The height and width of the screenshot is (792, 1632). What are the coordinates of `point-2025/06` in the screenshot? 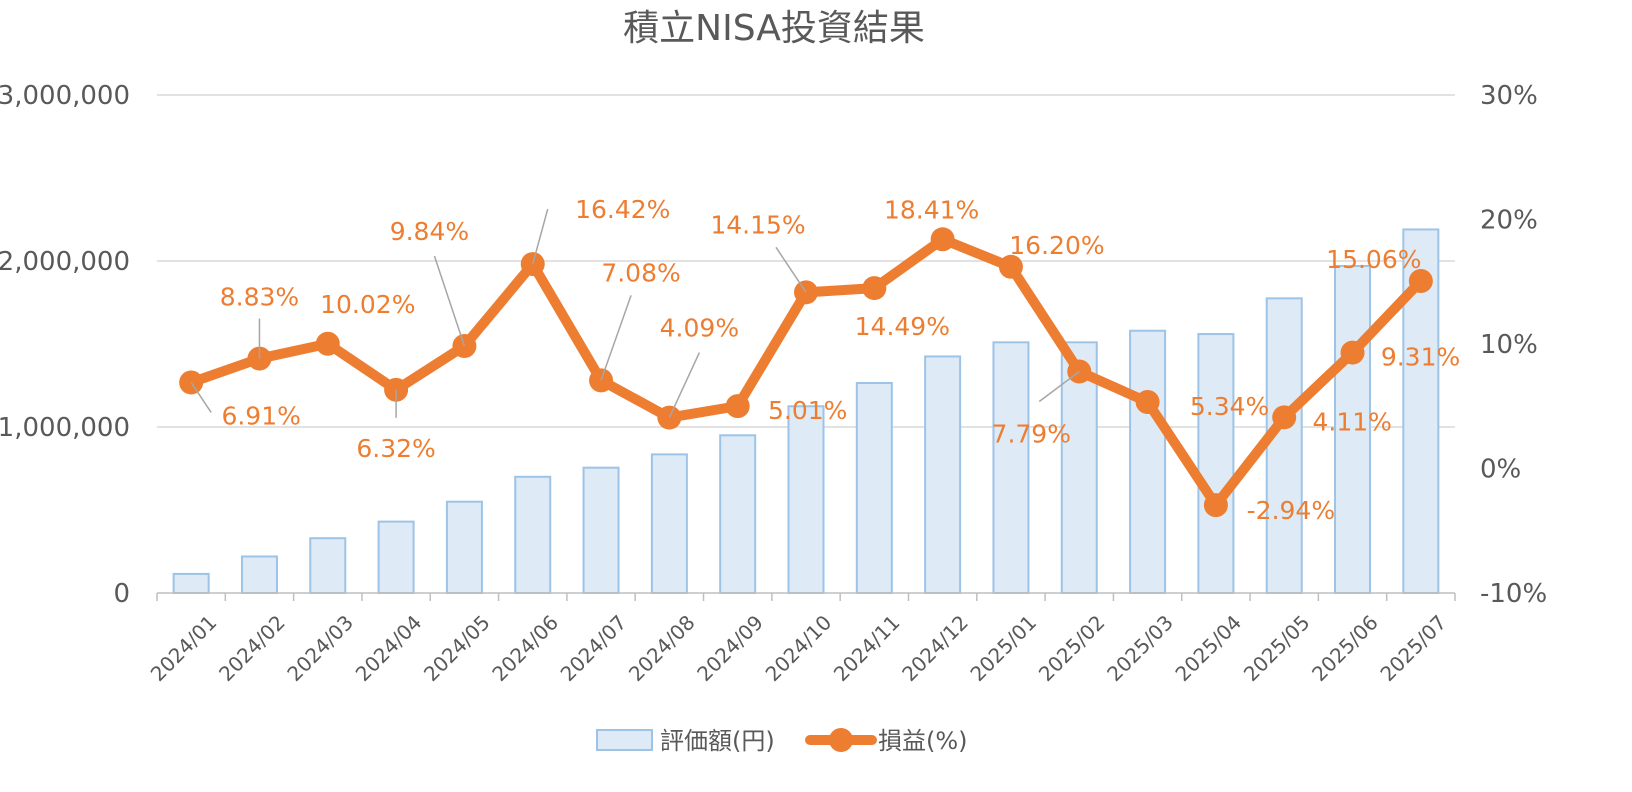 It's located at (1352, 352).